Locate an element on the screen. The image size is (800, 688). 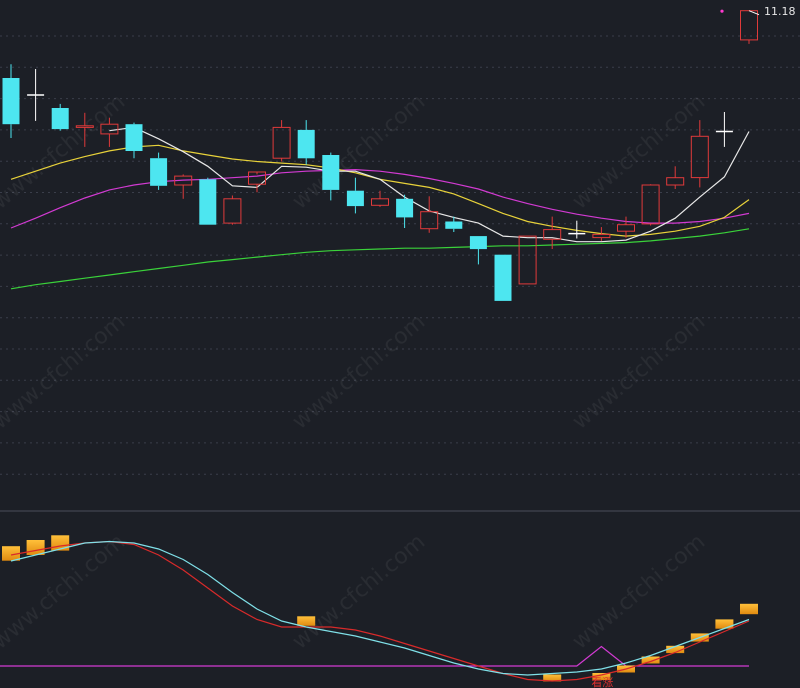
ma-green-line is located at coordinates (380, 259).